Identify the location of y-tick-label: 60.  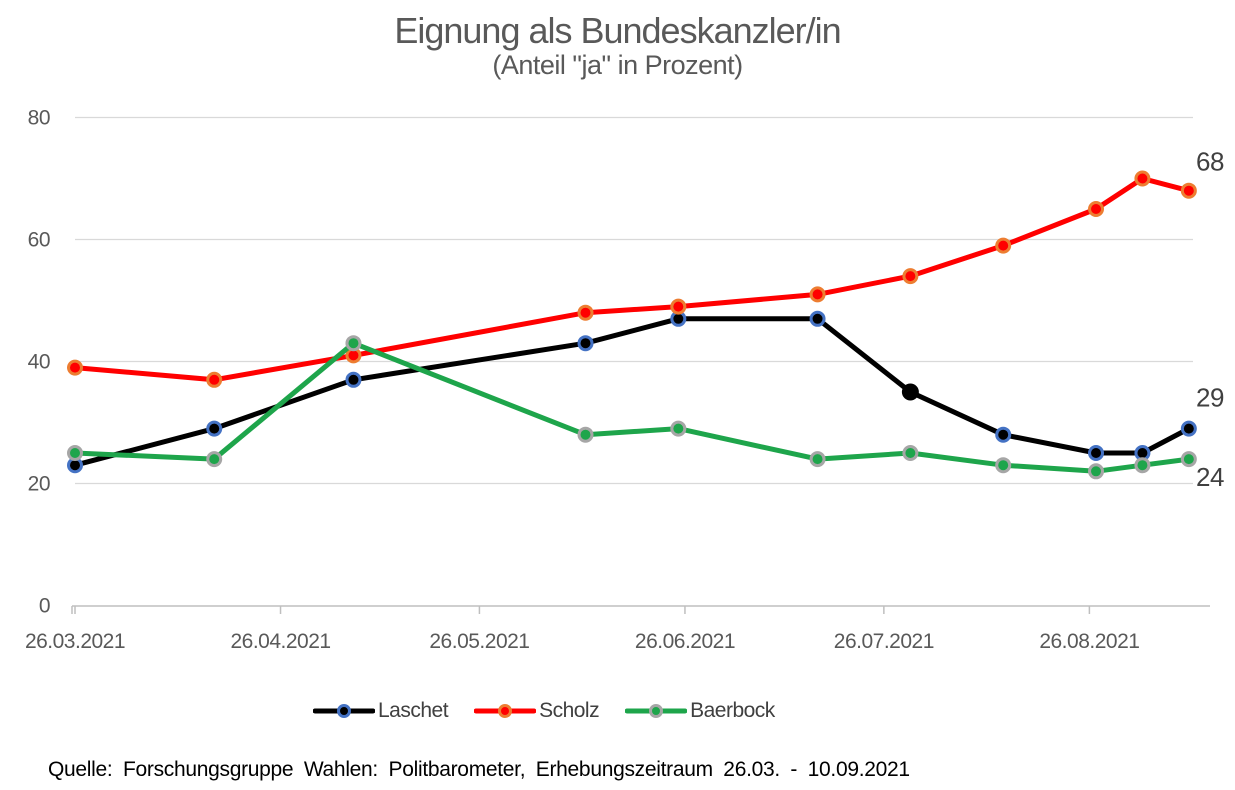
(39, 240).